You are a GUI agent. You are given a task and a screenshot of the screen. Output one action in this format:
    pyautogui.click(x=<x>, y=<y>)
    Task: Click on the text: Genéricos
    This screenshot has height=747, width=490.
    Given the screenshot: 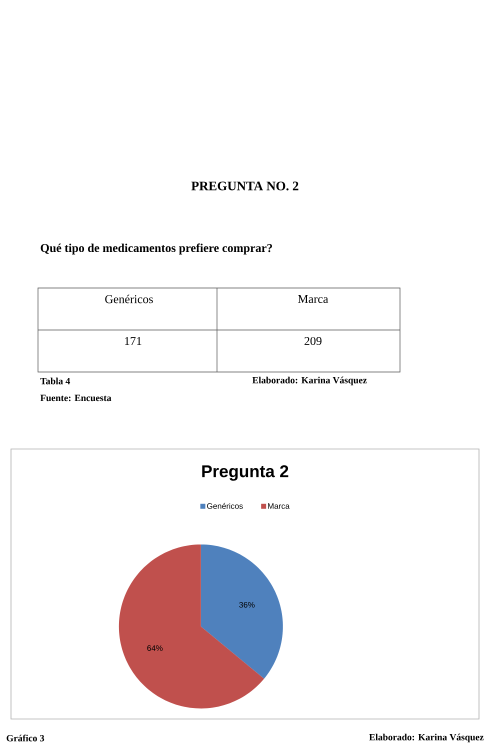 What is the action you would take?
    pyautogui.click(x=129, y=299)
    